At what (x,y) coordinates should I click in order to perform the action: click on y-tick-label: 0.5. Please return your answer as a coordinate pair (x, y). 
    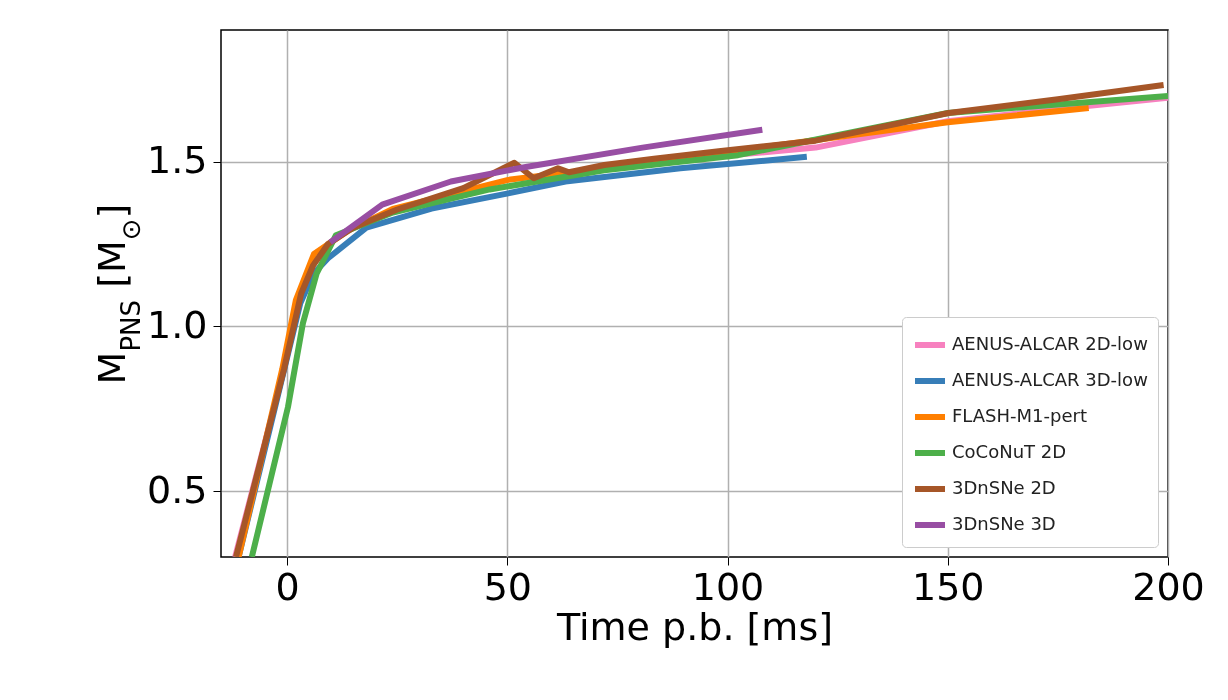
    Looking at the image, I should click on (177, 489).